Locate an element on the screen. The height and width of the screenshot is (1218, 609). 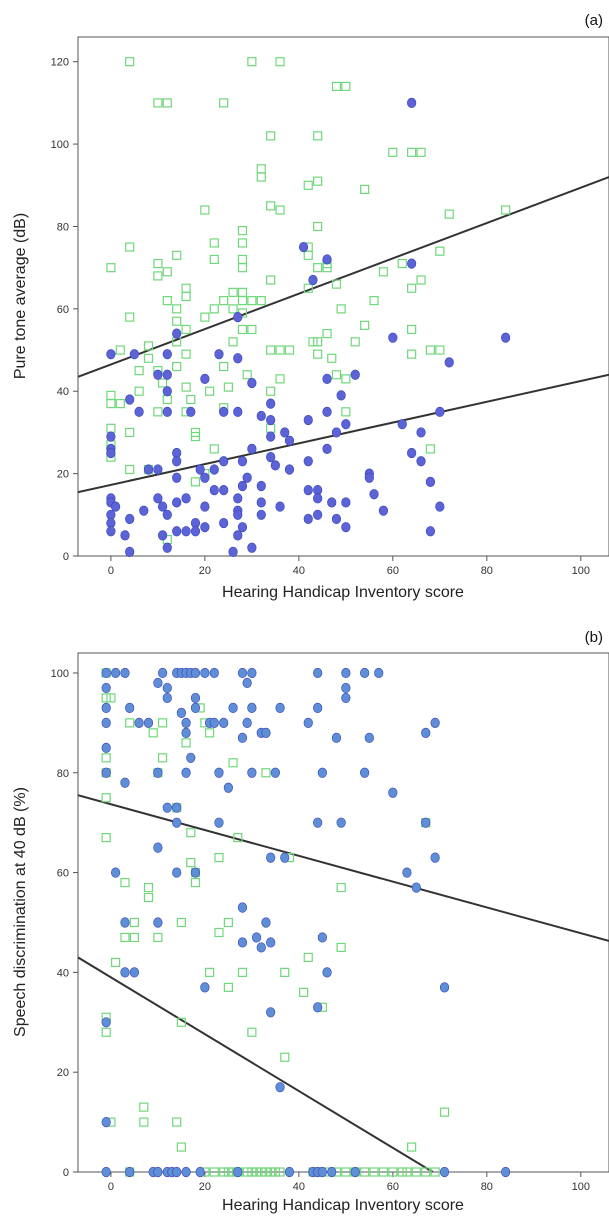
x-tick-label: 20 is located at coordinates (205, 571).